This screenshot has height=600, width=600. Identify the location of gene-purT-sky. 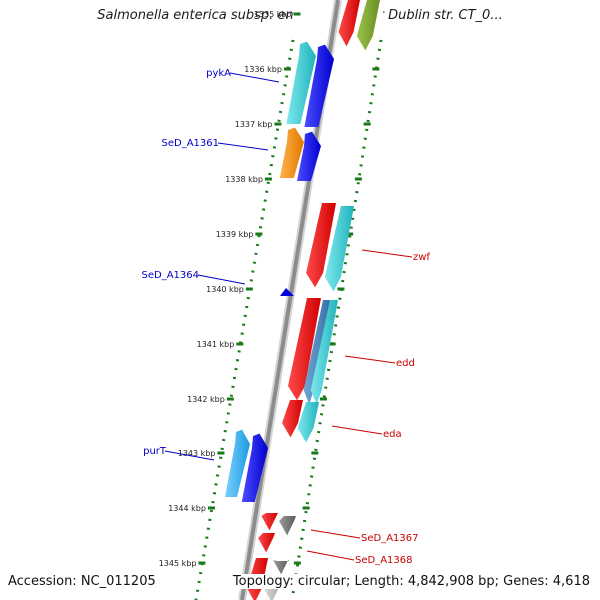
(237, 463).